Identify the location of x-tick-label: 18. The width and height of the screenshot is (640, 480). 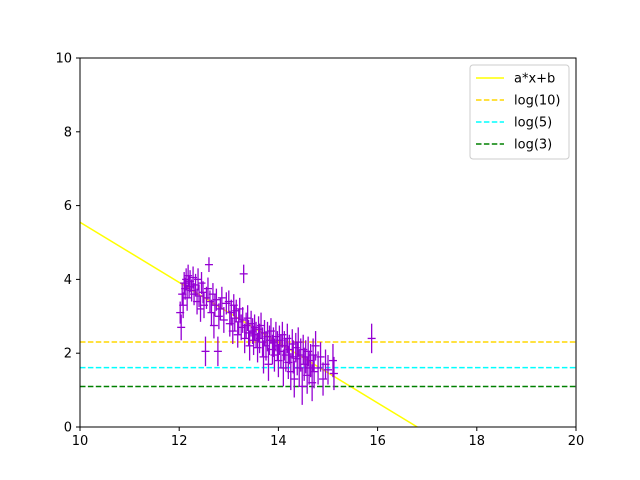
(477, 441).